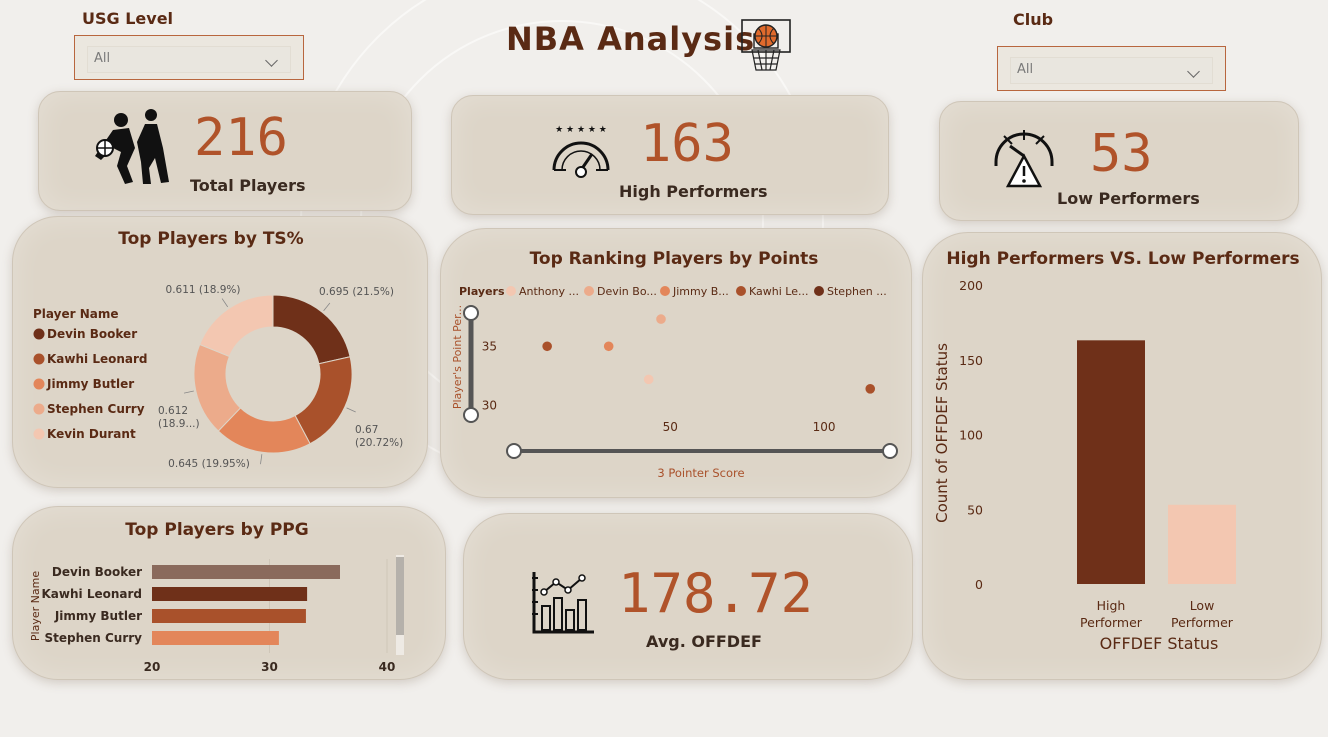 The width and height of the screenshot is (1328, 737). I want to click on x-tick-label: 50, so click(670, 427).